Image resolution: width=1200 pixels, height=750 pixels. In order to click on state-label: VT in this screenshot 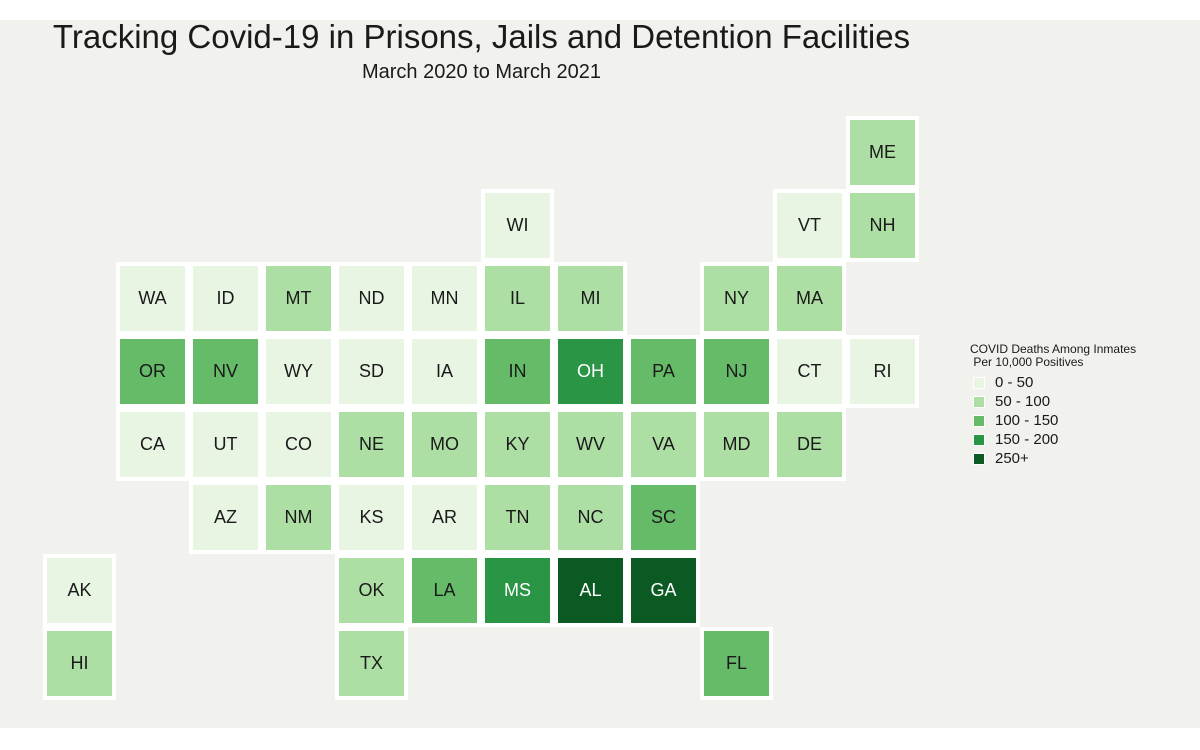, I will do `click(809, 225)`.